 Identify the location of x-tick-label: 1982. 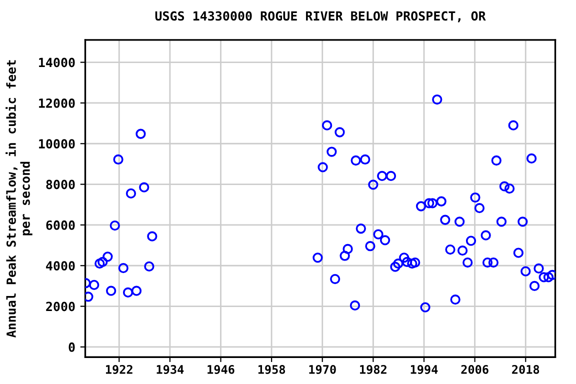
(373, 369).